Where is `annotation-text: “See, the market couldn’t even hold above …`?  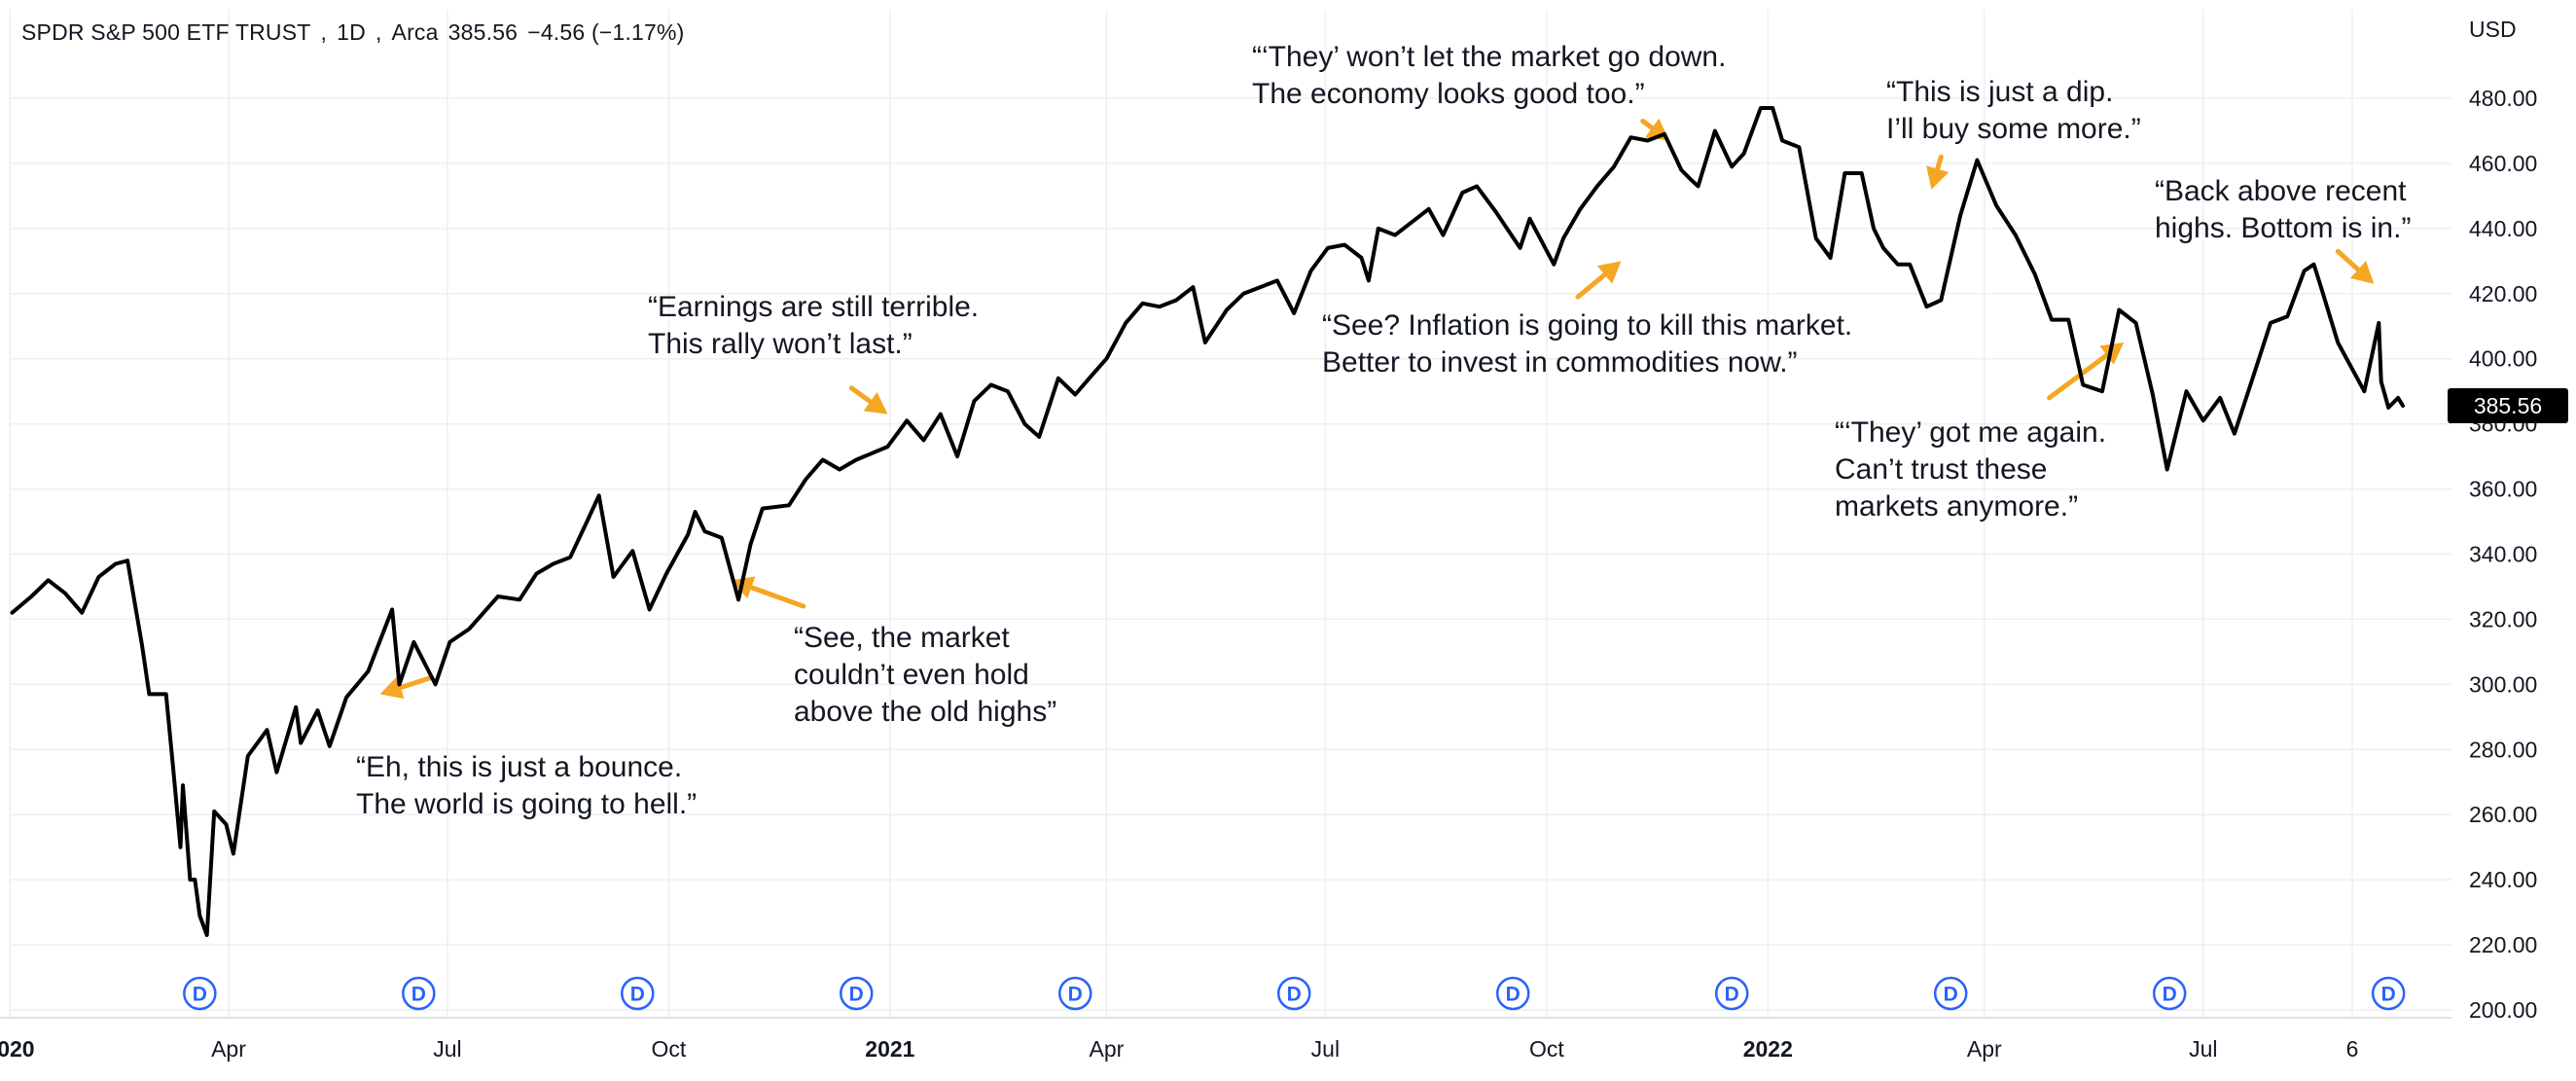
annotation-text: “See, the market couldn’t even hold above … is located at coordinates (925, 675).